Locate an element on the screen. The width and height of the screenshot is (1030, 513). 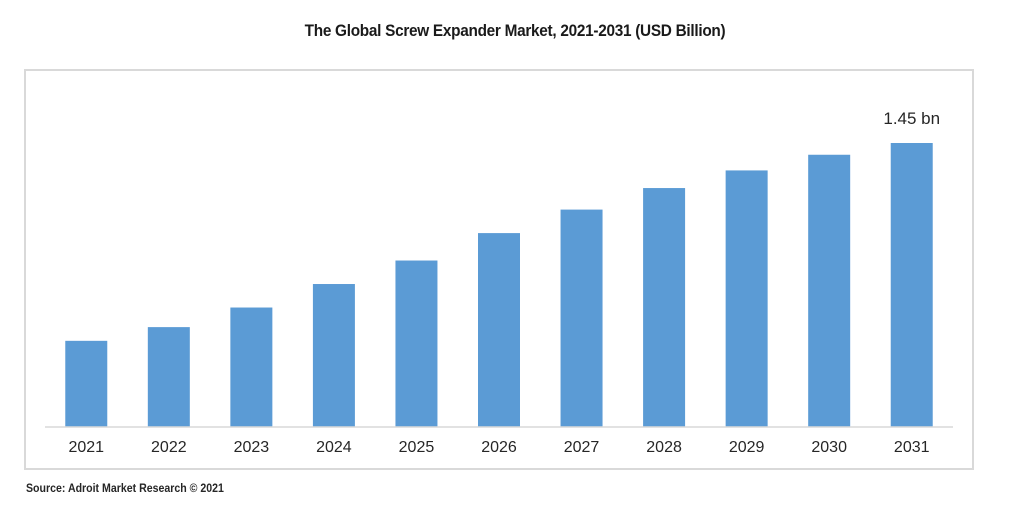
bar-2026 is located at coordinates (499, 330).